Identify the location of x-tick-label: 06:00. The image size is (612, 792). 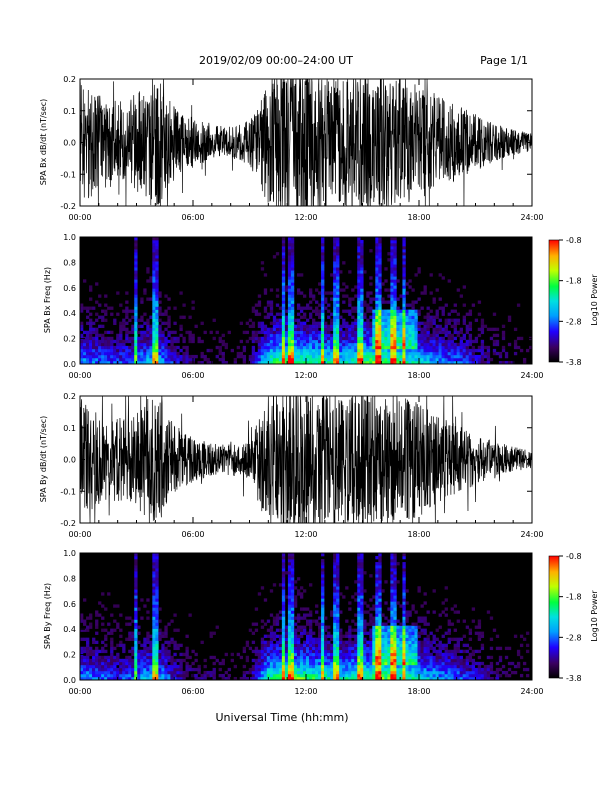
(192, 375).